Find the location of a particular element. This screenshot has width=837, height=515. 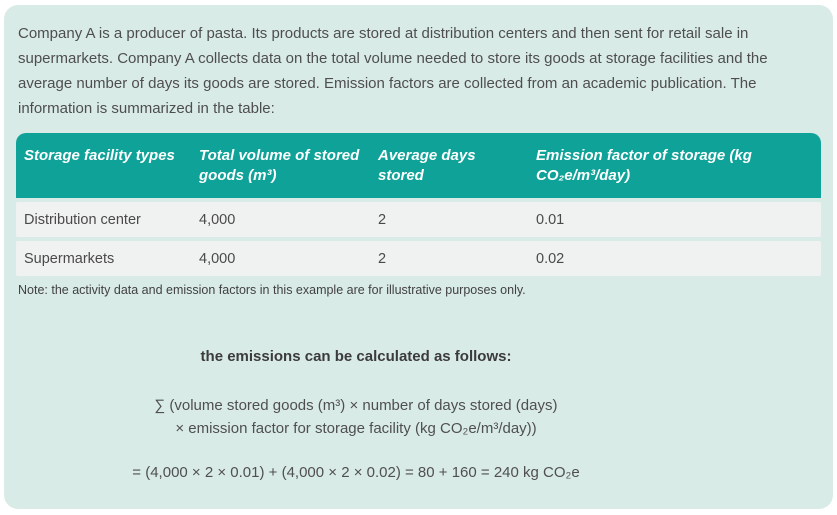

table-row: Supermarkets 4,000 2 0.02 is located at coordinates (418, 258).